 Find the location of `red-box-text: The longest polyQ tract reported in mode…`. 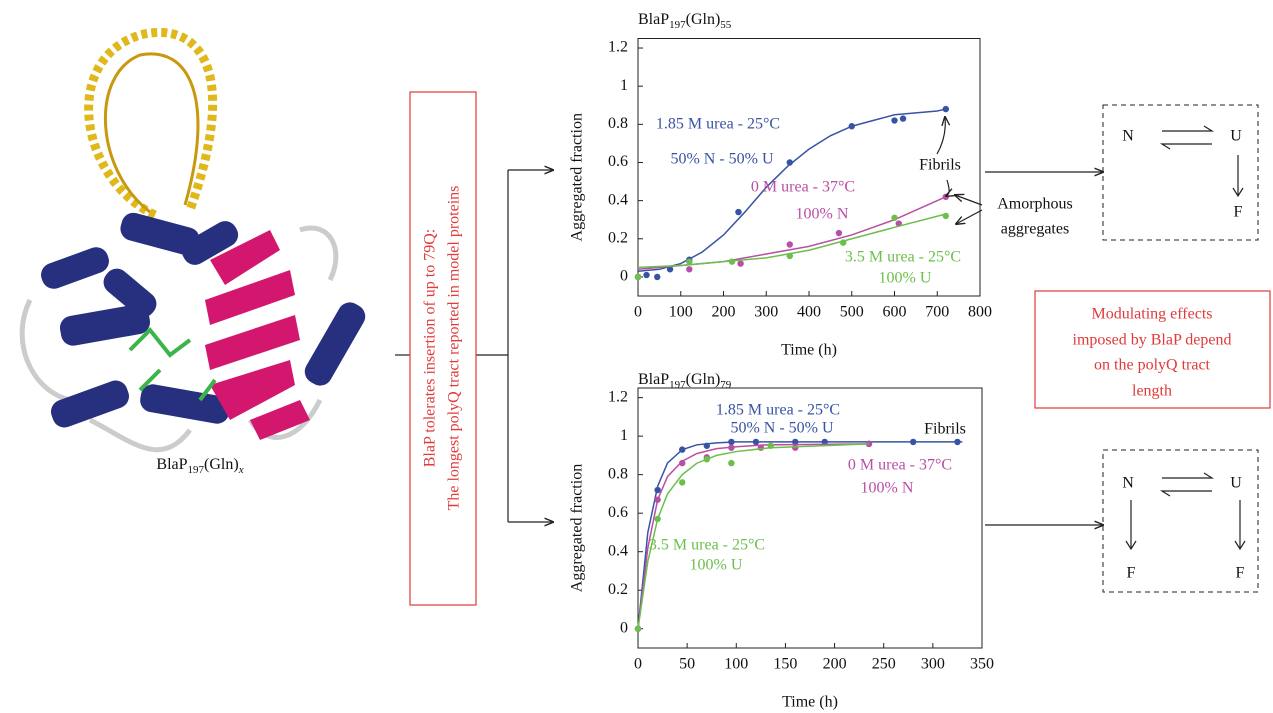

red-box-text: The longest polyQ tract reported in mode… is located at coordinates (454, 348).